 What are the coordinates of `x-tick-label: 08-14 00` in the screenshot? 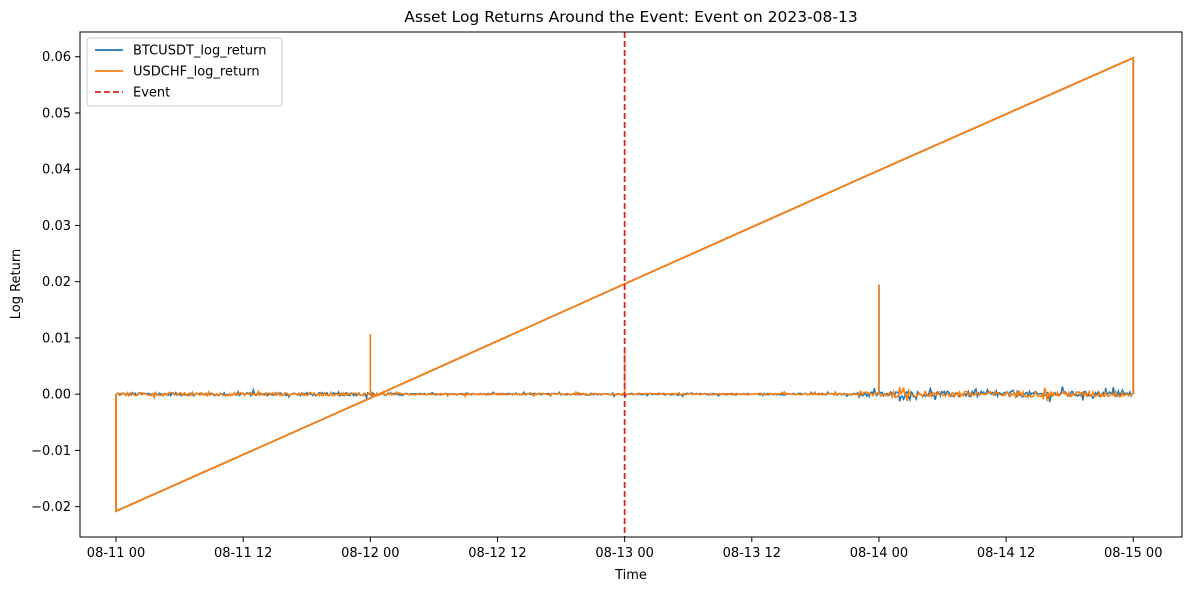 It's located at (879, 553).